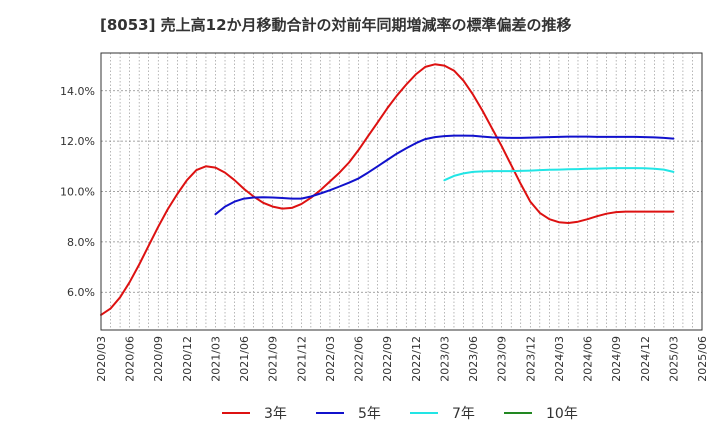 Image resolution: width=720 pixels, height=440 pixels. What do you see at coordinates (130, 359) in the screenshot?
I see `x-tick-label: 2020/06` at bounding box center [130, 359].